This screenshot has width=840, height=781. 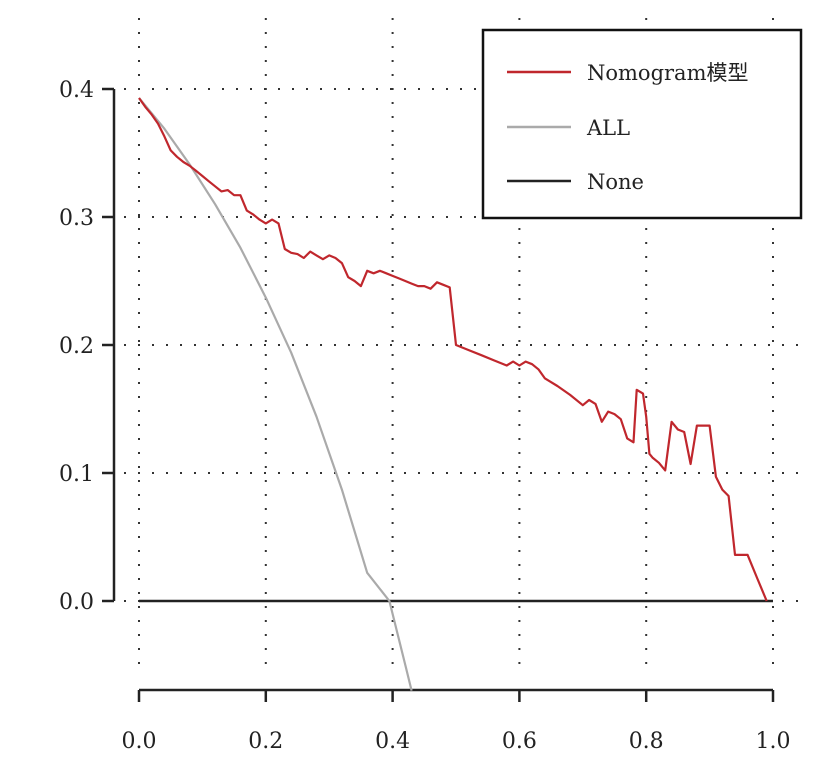 I want to click on legend-box, so click(x=642, y=124).